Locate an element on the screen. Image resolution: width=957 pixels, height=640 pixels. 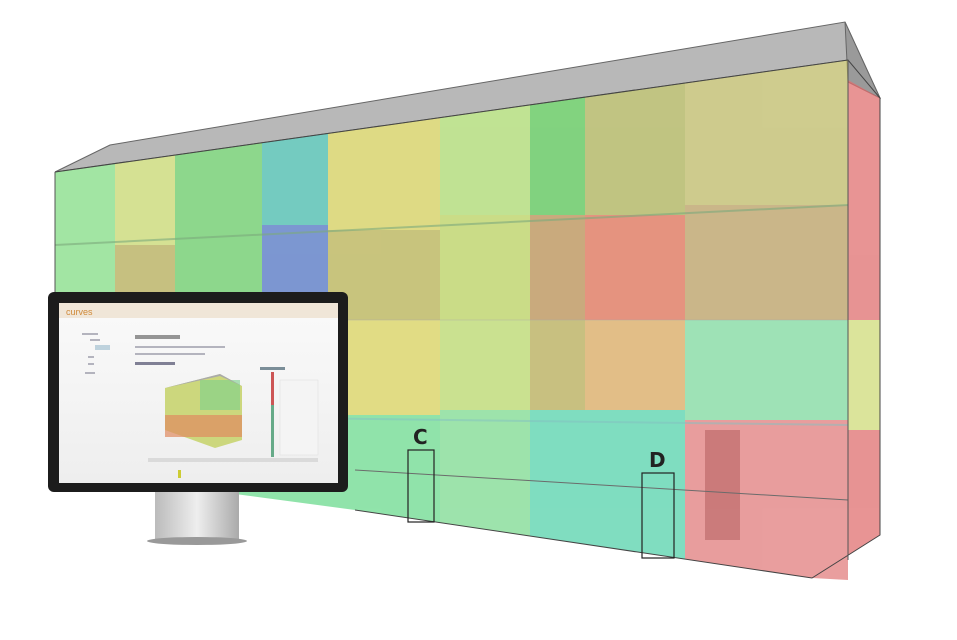
door-d is located at coordinates (658, 515).